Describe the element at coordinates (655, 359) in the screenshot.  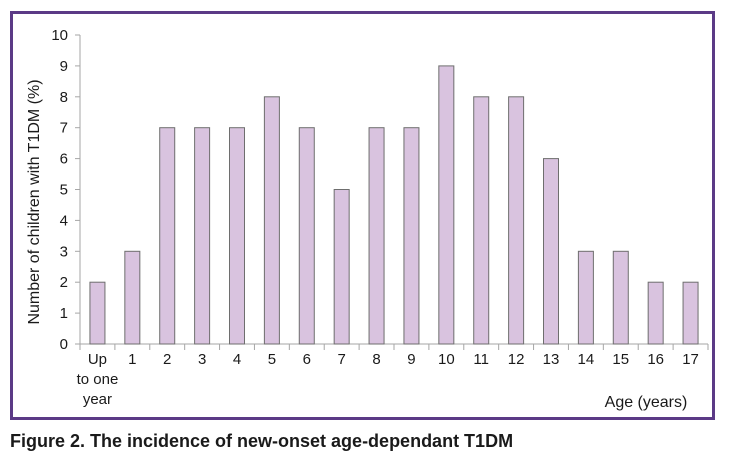
I see `x-tick-label: 16` at that location.